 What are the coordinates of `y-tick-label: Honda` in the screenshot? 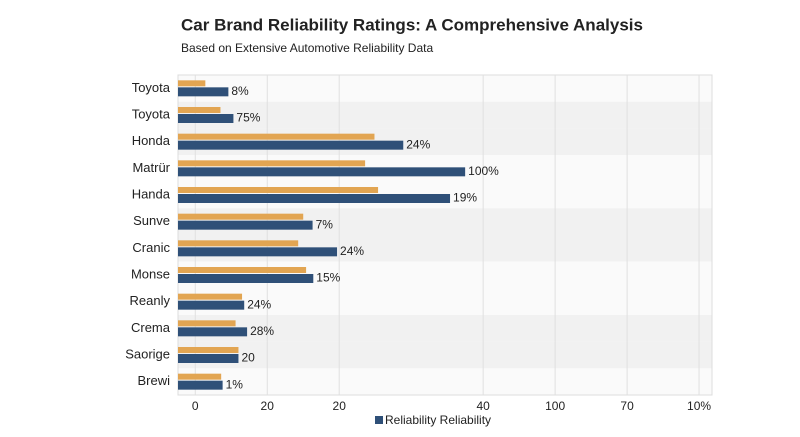 It's located at (151, 140).